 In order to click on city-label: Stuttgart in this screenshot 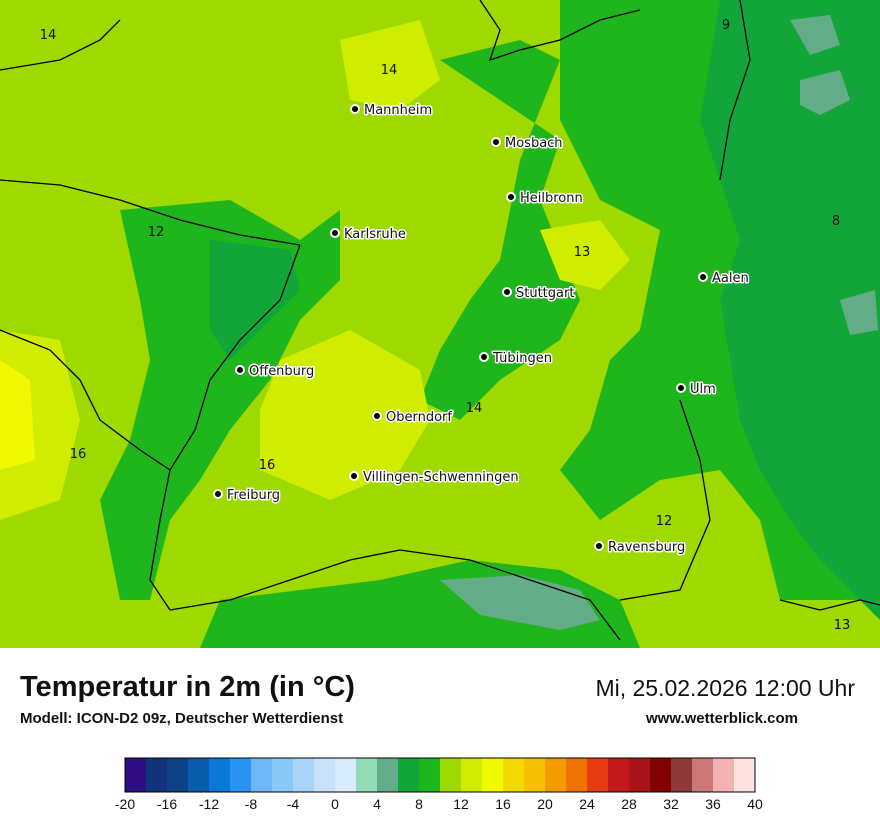, I will do `click(545, 293)`.